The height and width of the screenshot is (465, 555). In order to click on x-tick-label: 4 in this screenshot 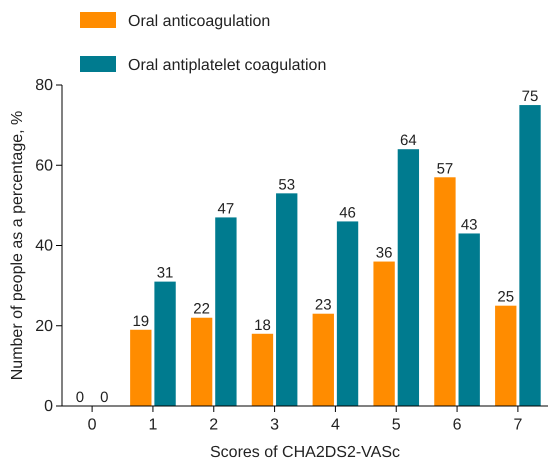, I will do `click(335, 425)`.